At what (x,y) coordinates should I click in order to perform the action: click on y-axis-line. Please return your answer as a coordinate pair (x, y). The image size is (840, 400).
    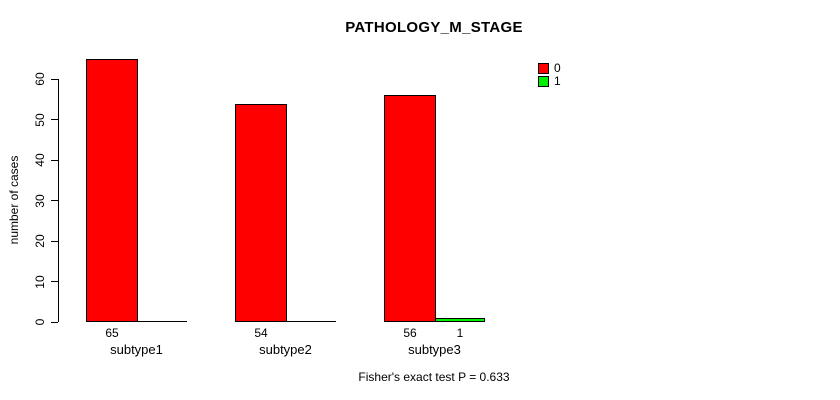
    Looking at the image, I should click on (58, 200).